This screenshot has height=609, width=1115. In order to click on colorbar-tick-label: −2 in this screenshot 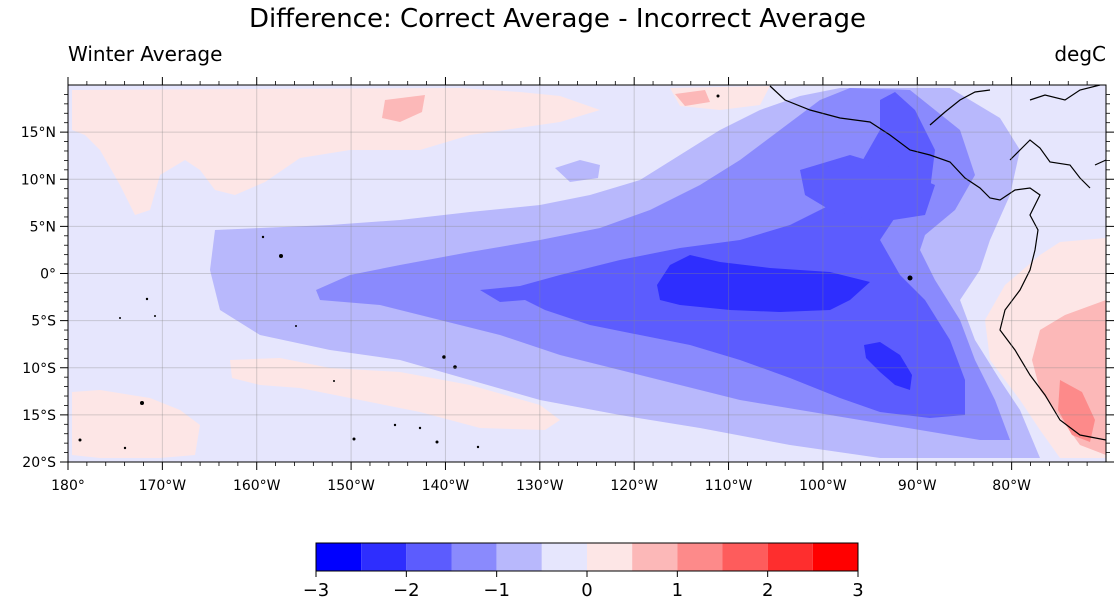, I will do `click(406, 590)`.